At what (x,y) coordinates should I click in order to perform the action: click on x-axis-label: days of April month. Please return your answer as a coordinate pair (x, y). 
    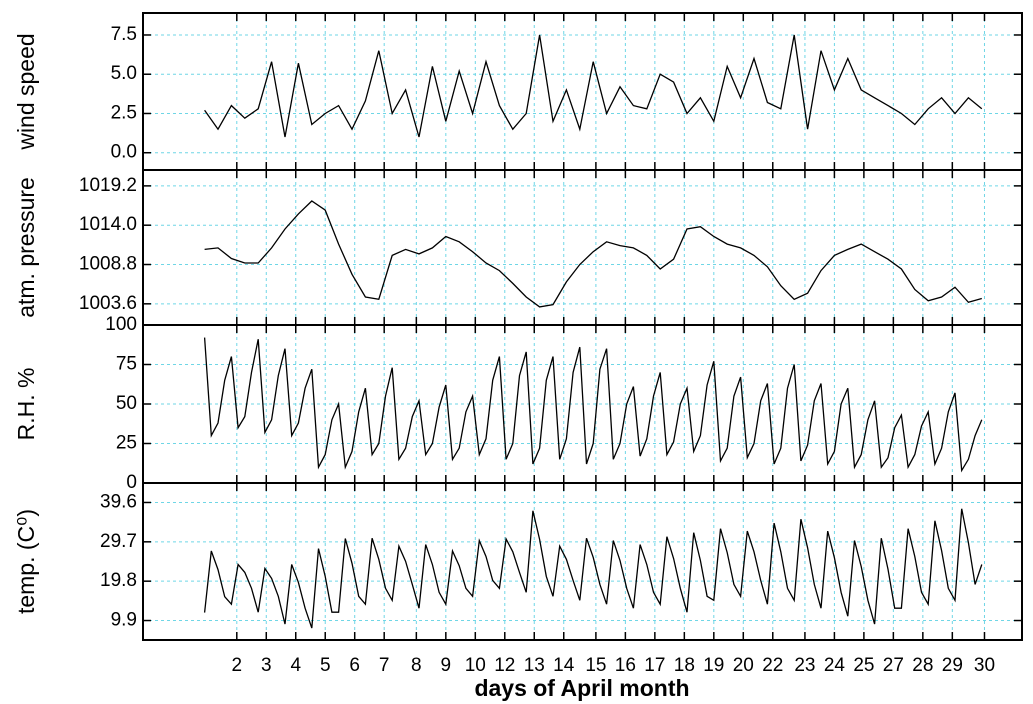
    Looking at the image, I should click on (581, 688).